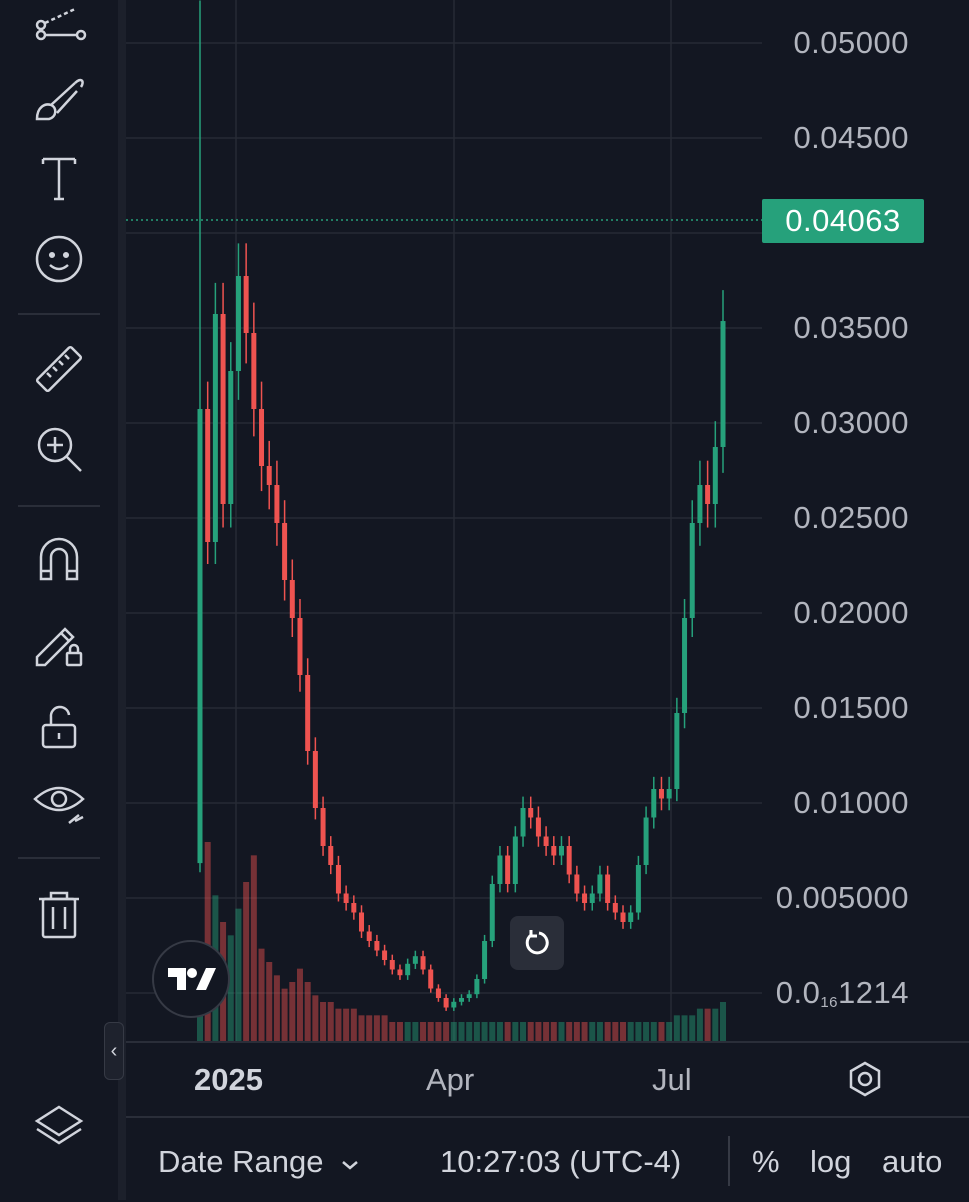 The width and height of the screenshot is (969, 1202). Describe the element at coordinates (561, 1161) in the screenshot. I see `clock-timezone: 10:27:03 (UTC-4)` at that location.